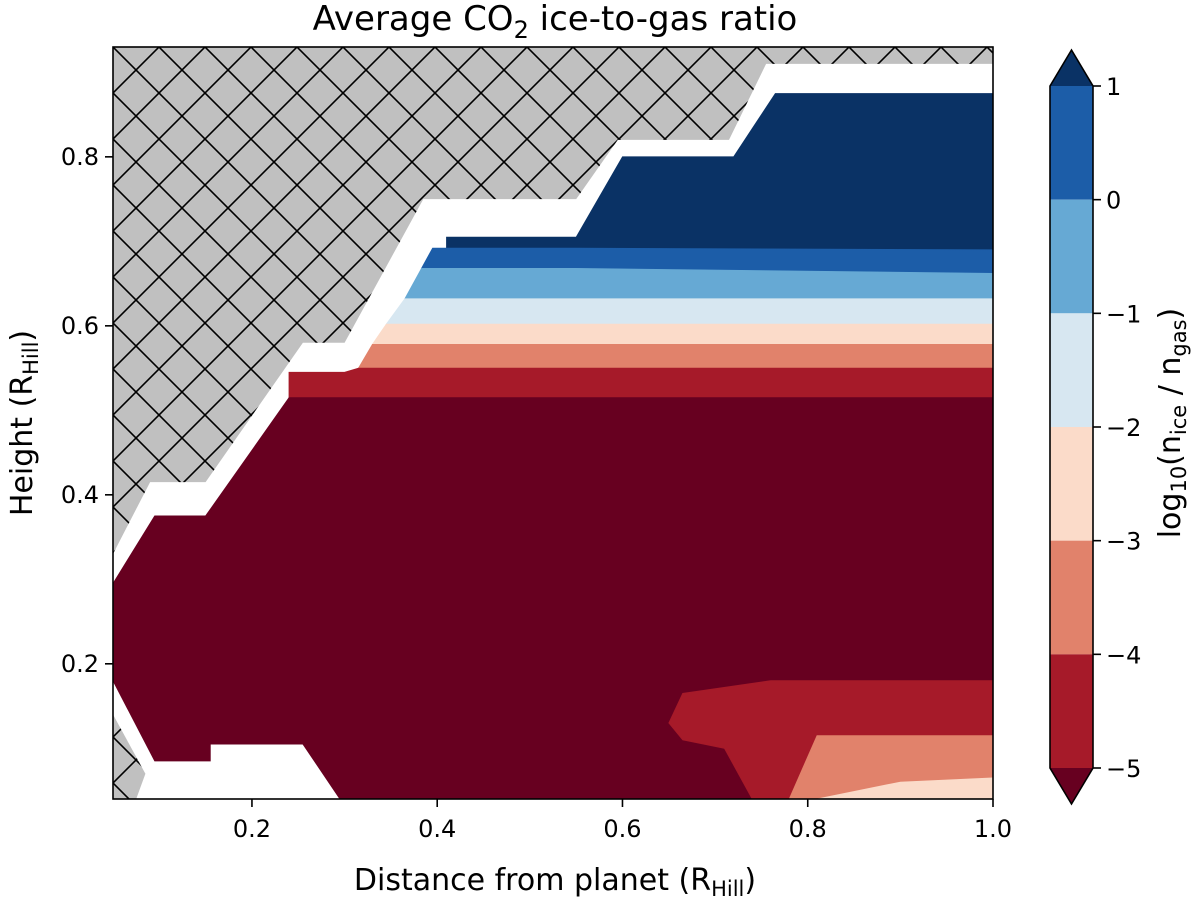 This screenshot has width=1200, height=899. Describe the element at coordinates (1170, 450) in the screenshot. I see `colorbar-label-mid1: (n` at that location.